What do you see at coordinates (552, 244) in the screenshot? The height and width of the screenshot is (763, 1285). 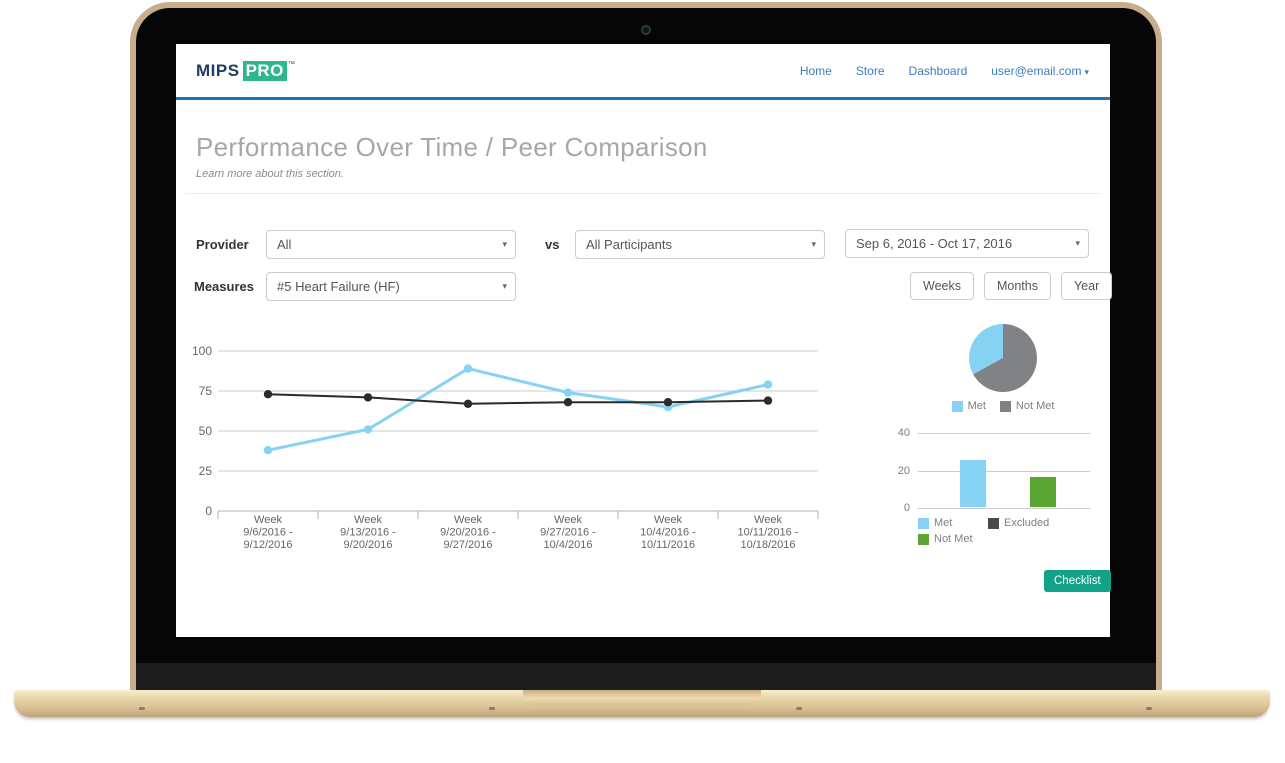 I see `vs-label: vs` at bounding box center [552, 244].